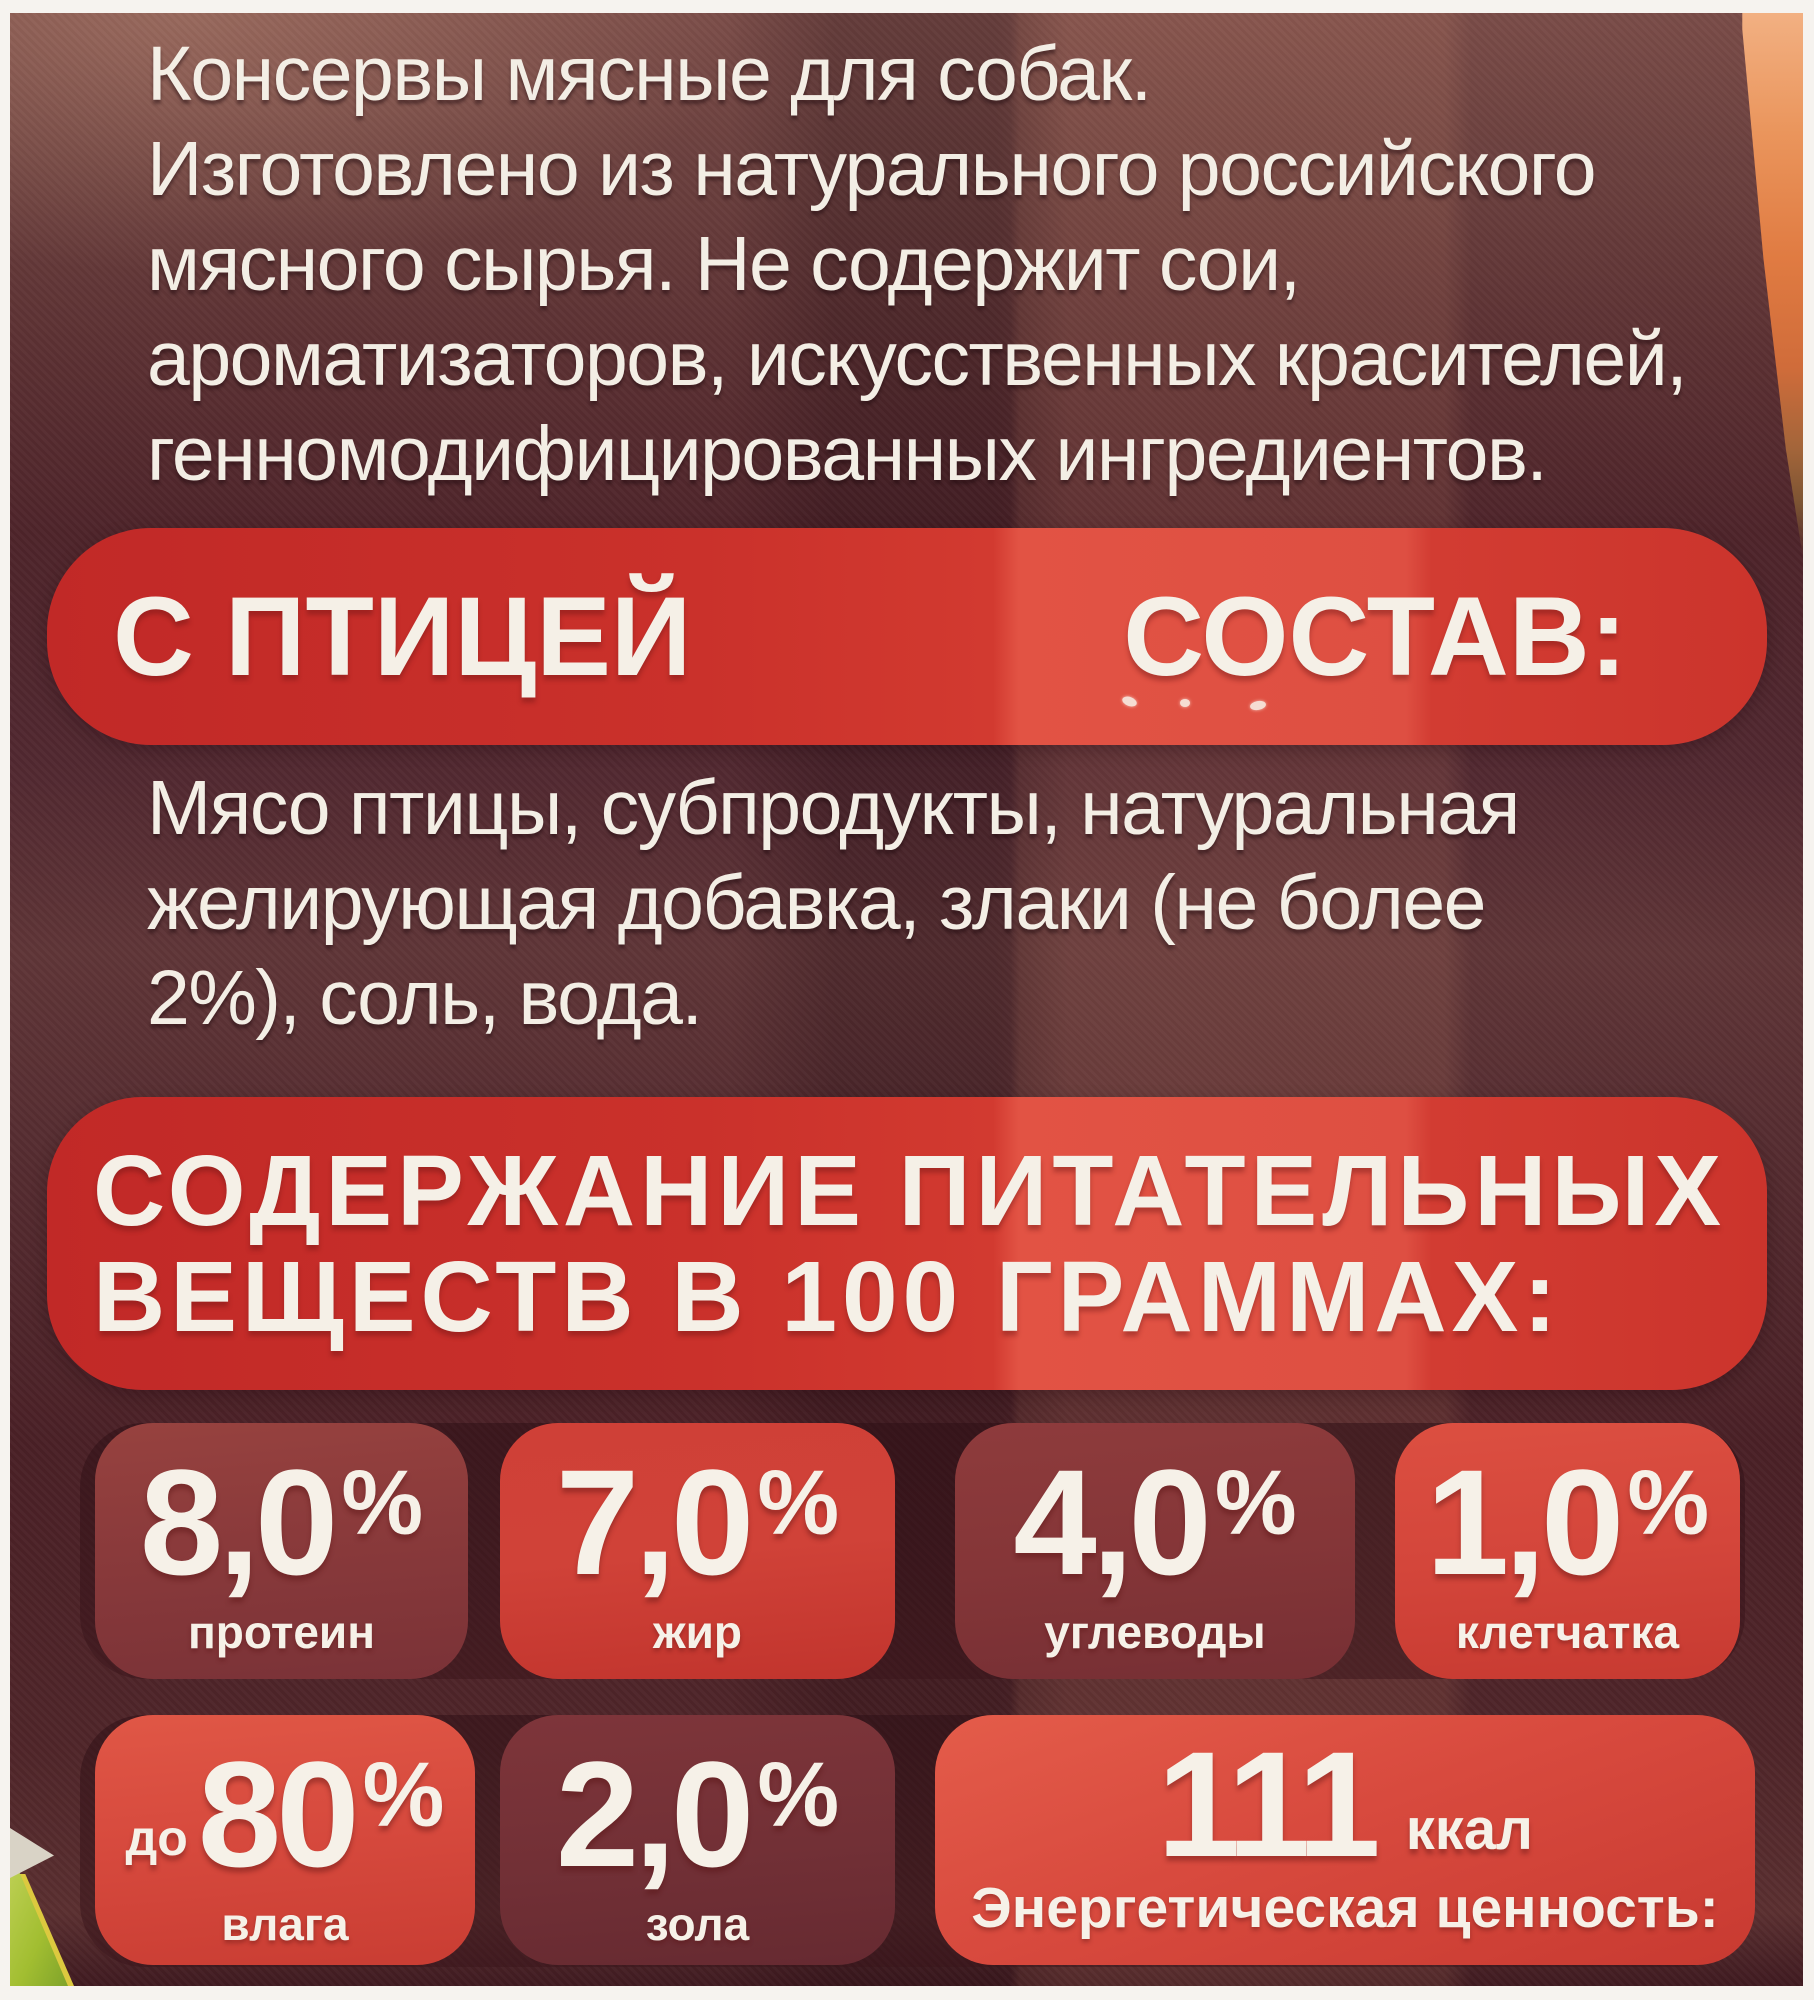  Describe the element at coordinates (1269, 1804) in the screenshot. I see `nutrient-number: 111` at that location.